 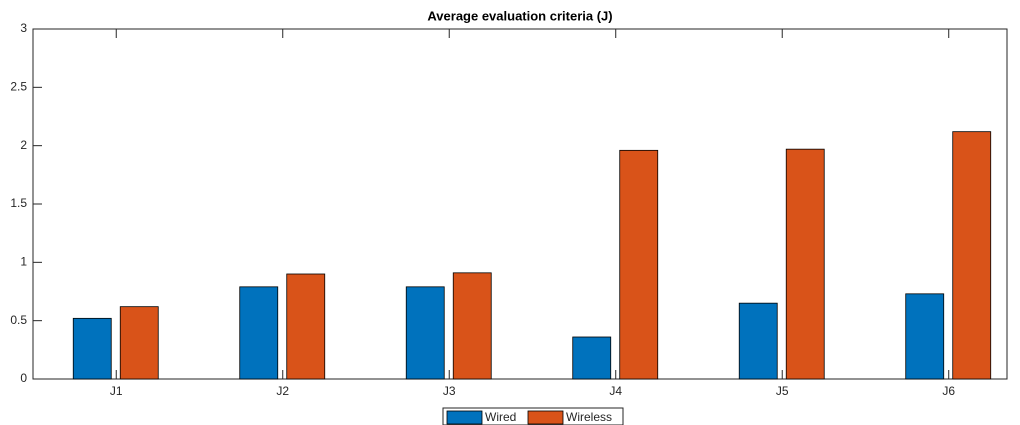 I want to click on y-tick-label: 1.5, so click(x=18, y=203).